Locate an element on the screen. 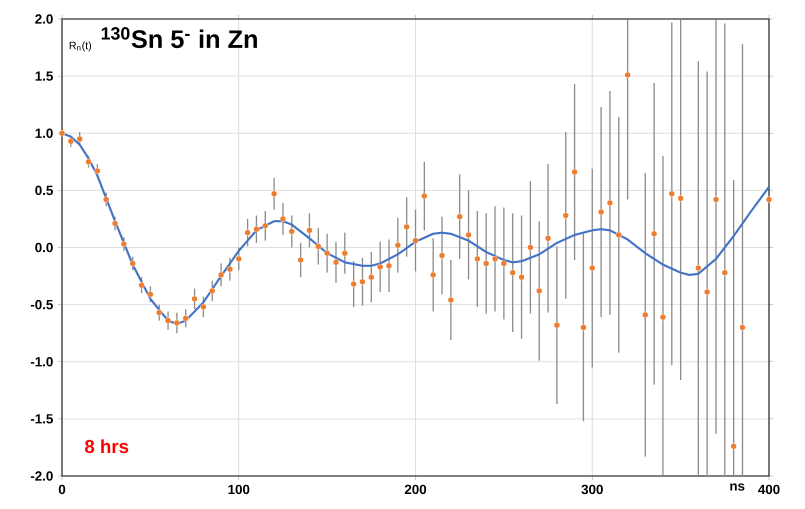 The width and height of the screenshot is (805, 509). x-axis-title: ns is located at coordinates (737, 487).